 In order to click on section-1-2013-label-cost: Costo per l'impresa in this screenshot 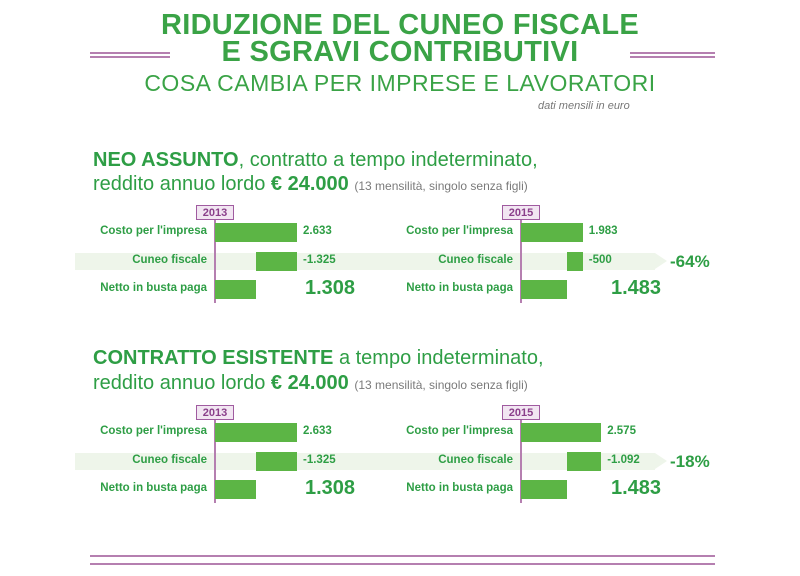, I will do `click(153, 231)`.